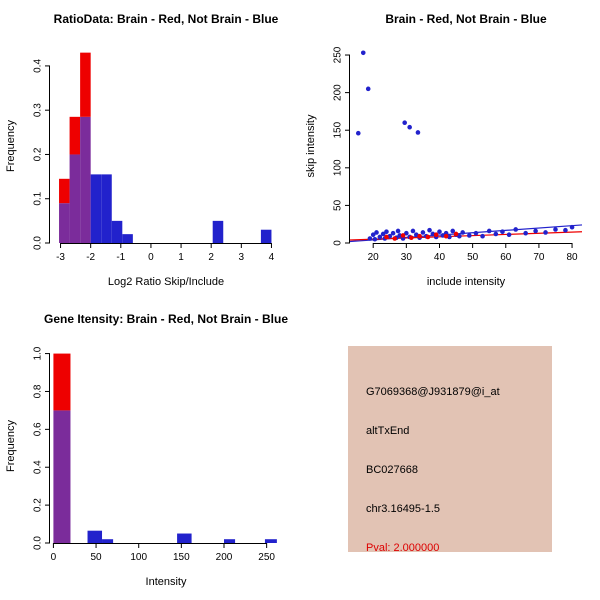  What do you see at coordinates (38, 353) in the screenshot?
I see `svg-text: 1.0` at bounding box center [38, 353].